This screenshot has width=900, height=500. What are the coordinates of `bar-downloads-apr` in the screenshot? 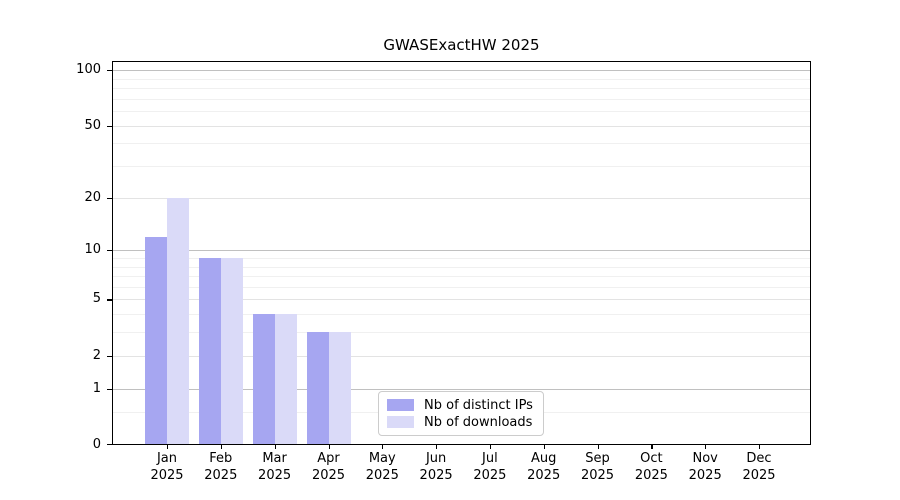 It's located at (339, 388).